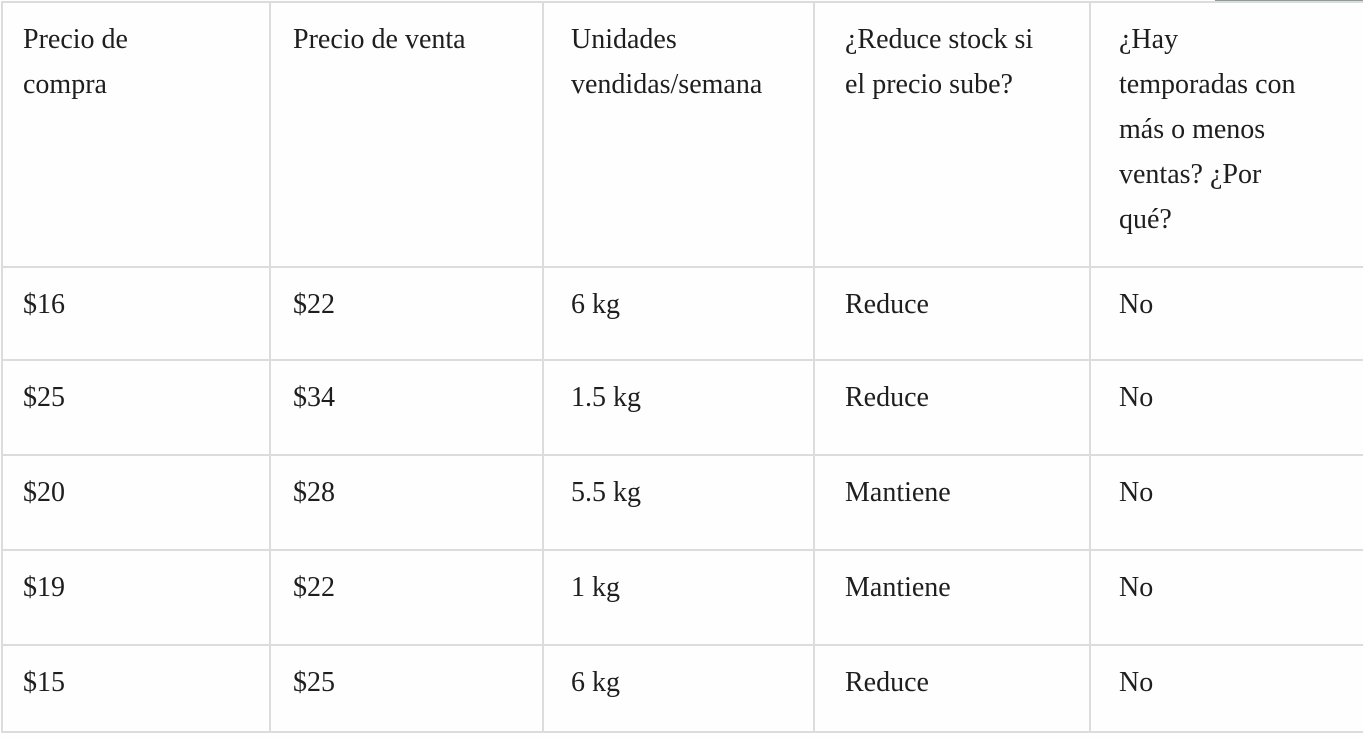 This screenshot has width=1363, height=738. What do you see at coordinates (406, 134) in the screenshot?
I see `column-header-precio-venta: Precio de venta` at bounding box center [406, 134].